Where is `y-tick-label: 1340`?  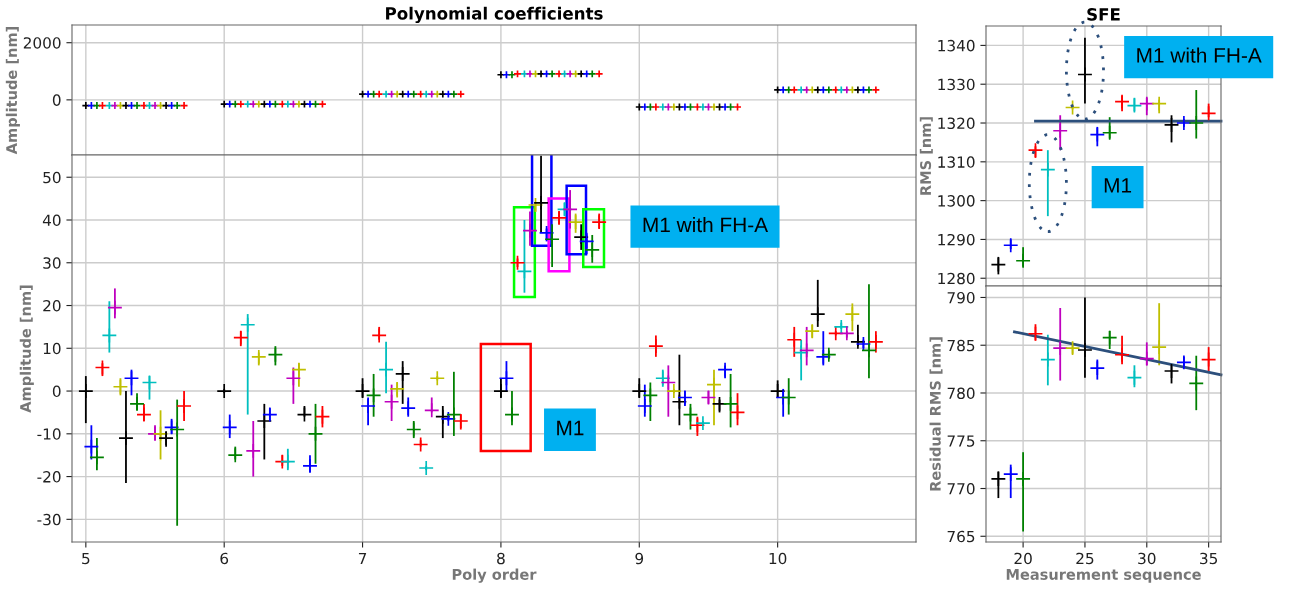
y-tick-label: 1340 is located at coordinates (956, 45).